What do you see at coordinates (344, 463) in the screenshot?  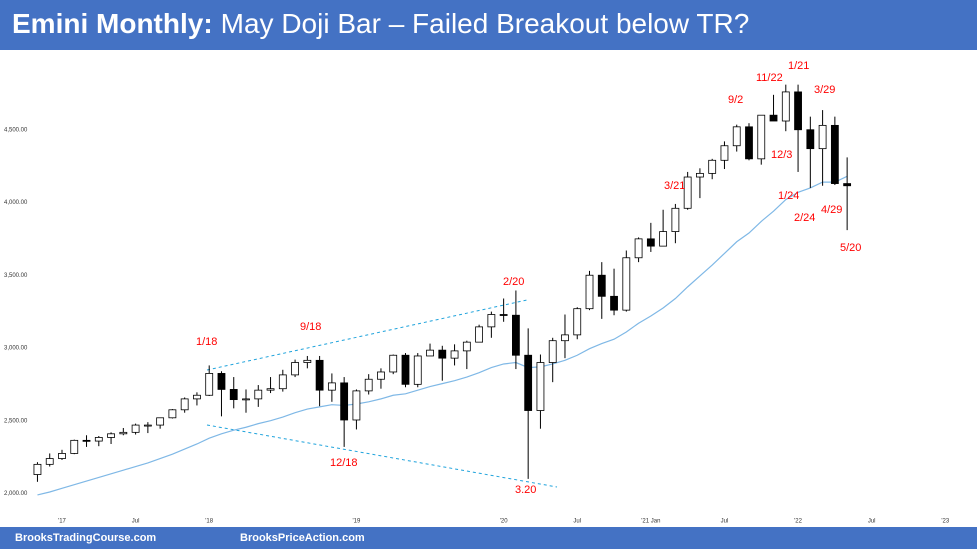 I see `annotation: 12/18` at bounding box center [344, 463].